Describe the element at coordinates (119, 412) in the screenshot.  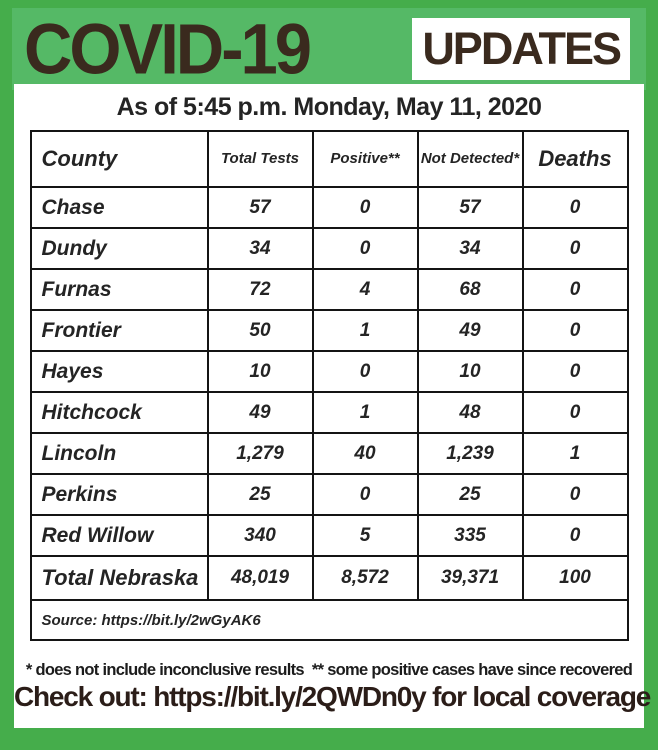
I see `cell-county: Hitchcock` at that location.